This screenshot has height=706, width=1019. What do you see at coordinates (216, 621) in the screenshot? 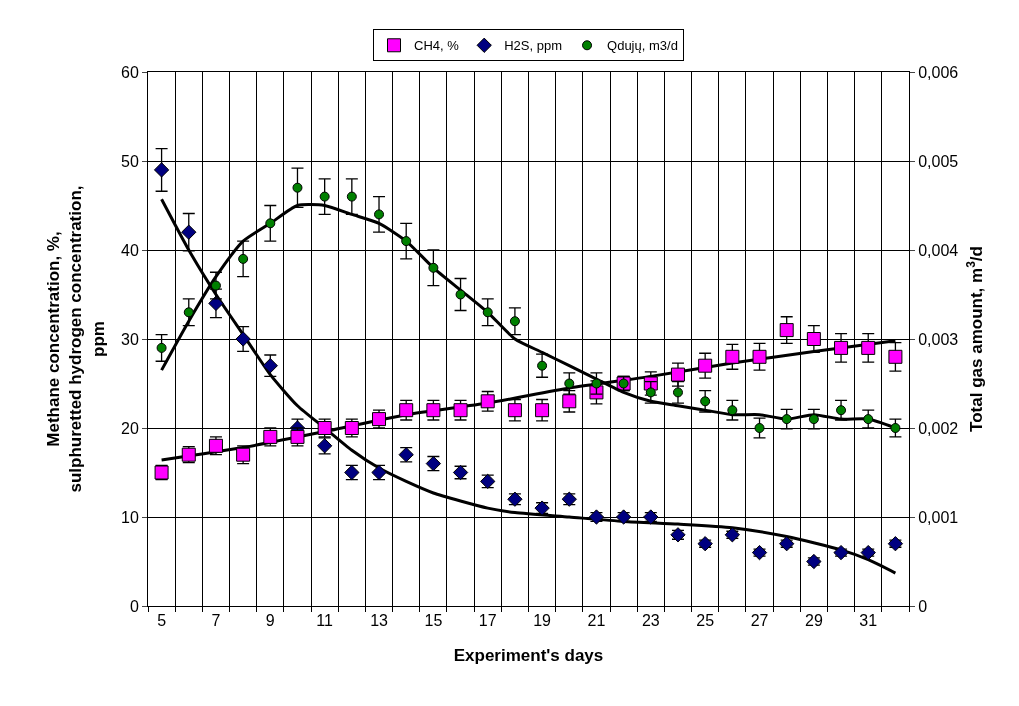
I see `x-tick-label: 7` at bounding box center [216, 621].